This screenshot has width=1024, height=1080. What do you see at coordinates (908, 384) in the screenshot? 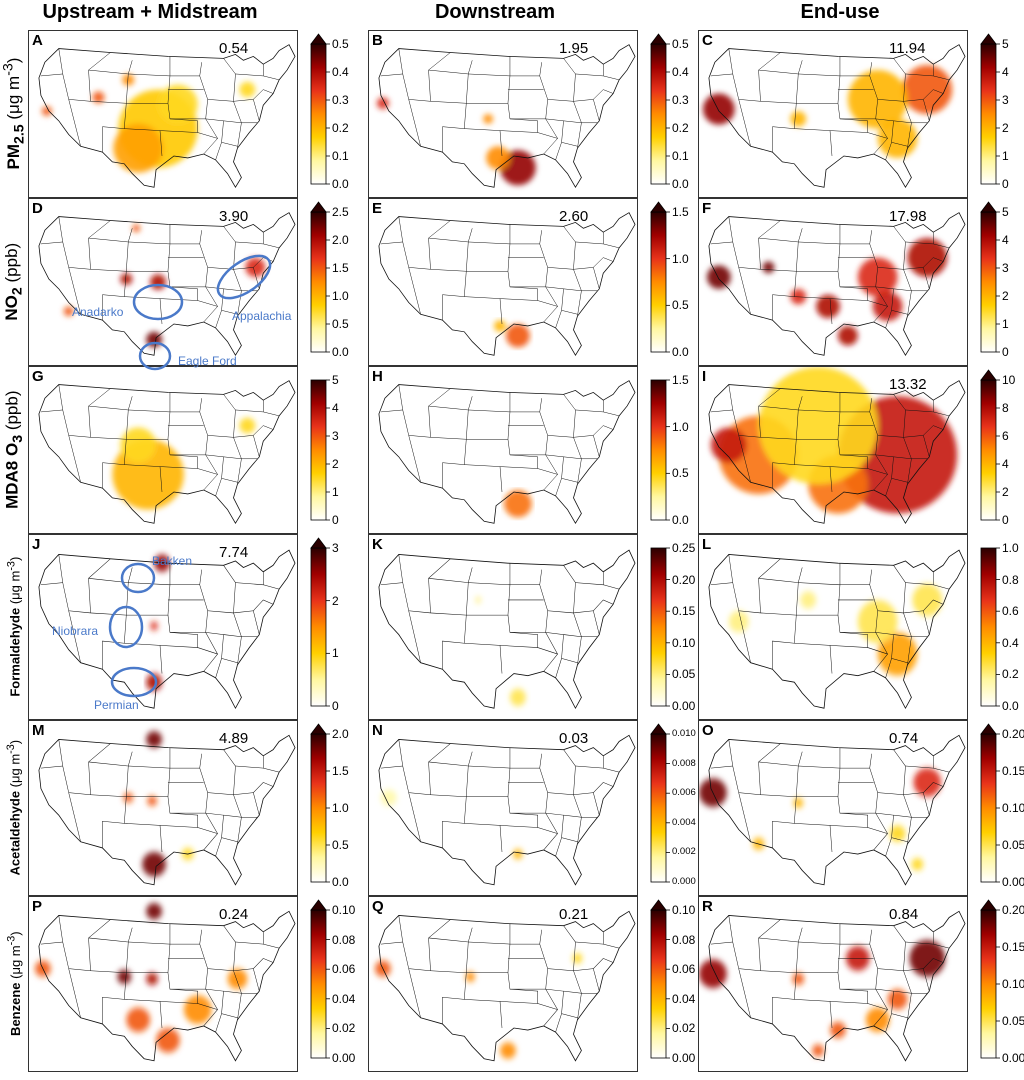
I see `panel-total-value: 13.32` at bounding box center [908, 384].